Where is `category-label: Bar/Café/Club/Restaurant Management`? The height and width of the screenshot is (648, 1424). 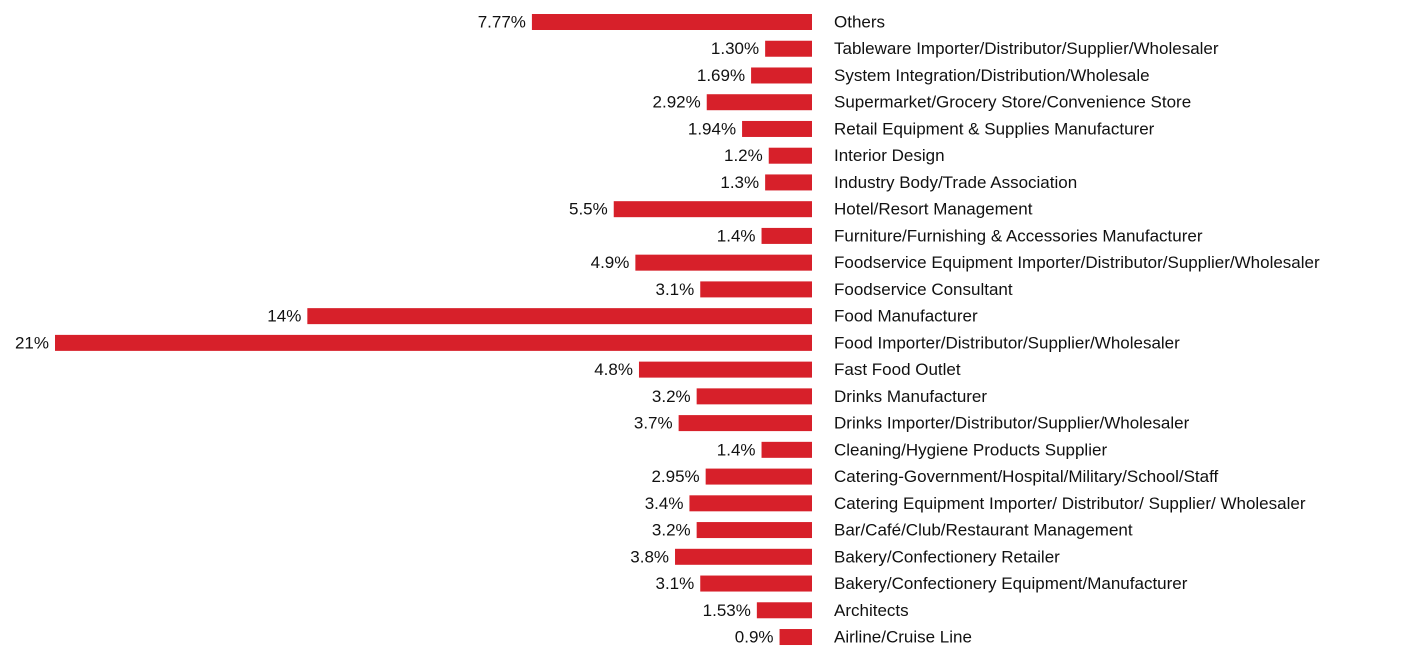
category-label: Bar/Café/Club/Restaurant Management is located at coordinates (983, 530).